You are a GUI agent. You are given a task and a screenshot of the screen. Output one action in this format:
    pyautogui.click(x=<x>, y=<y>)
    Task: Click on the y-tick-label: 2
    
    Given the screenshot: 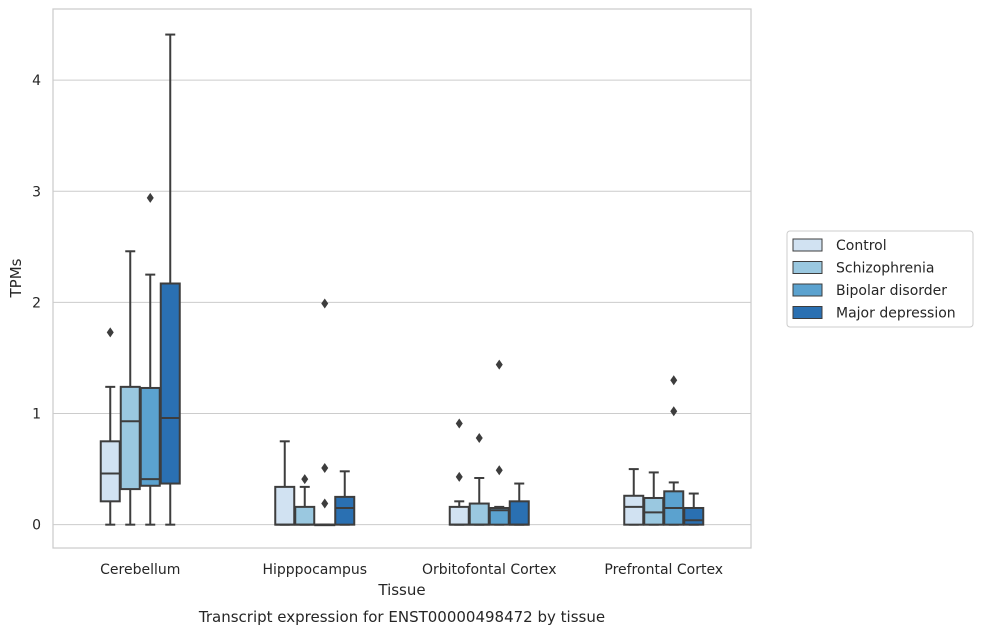 What is the action you would take?
    pyautogui.click(x=36, y=303)
    